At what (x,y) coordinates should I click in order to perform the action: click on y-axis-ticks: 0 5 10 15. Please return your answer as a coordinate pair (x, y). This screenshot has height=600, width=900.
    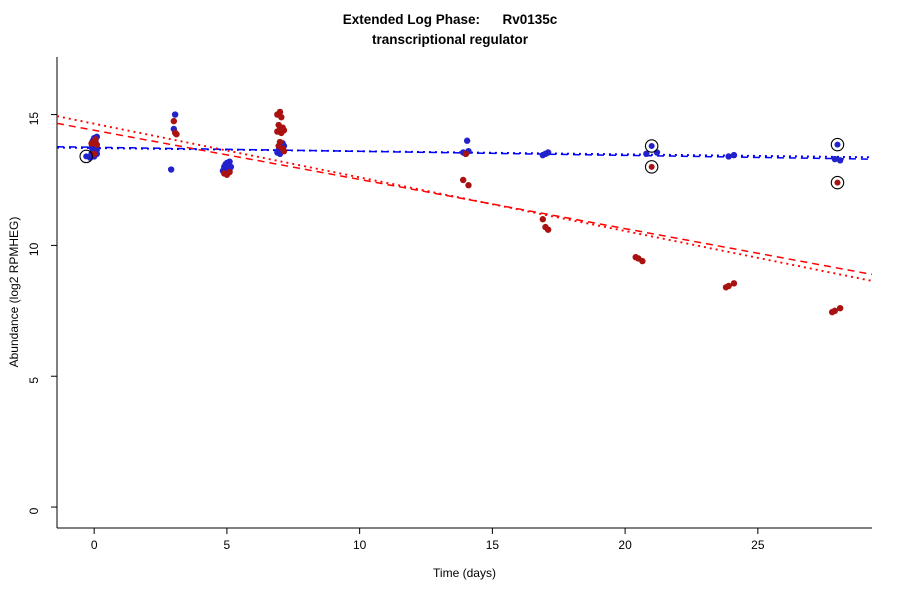
    Looking at the image, I should click on (42, 313).